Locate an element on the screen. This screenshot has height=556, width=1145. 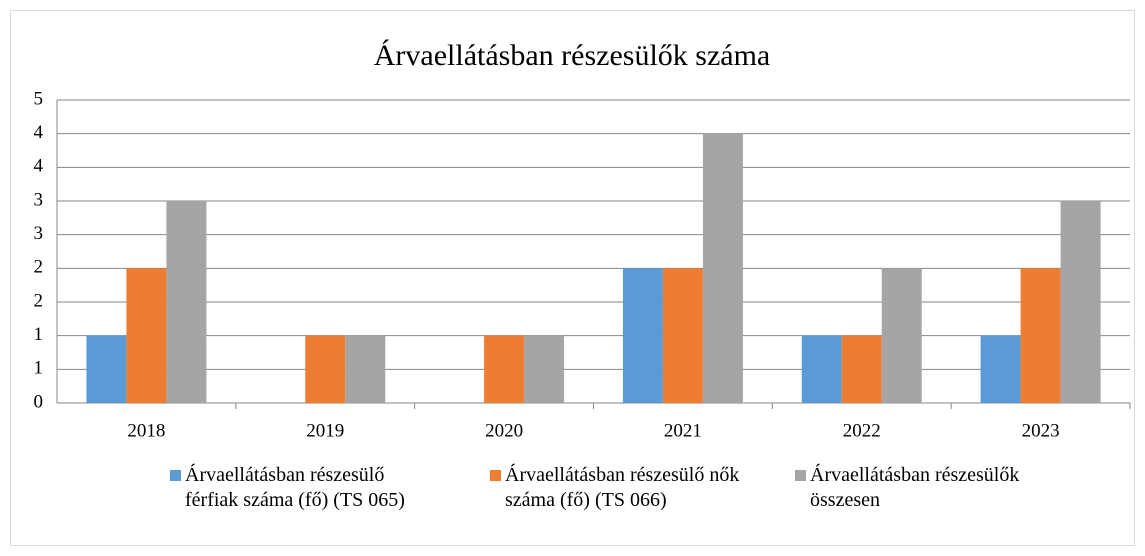
x-tick-label: 2020 is located at coordinates (504, 430).